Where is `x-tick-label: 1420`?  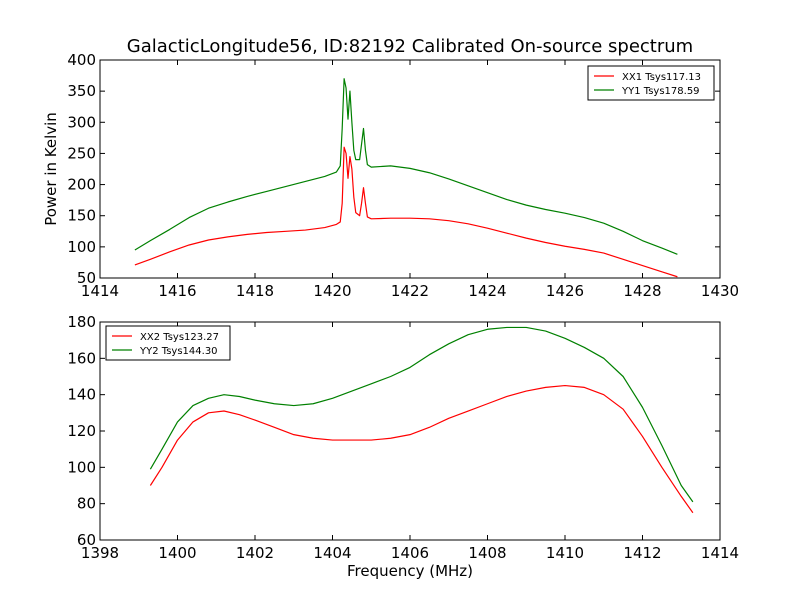
x-tick-label: 1420 is located at coordinates (332, 291).